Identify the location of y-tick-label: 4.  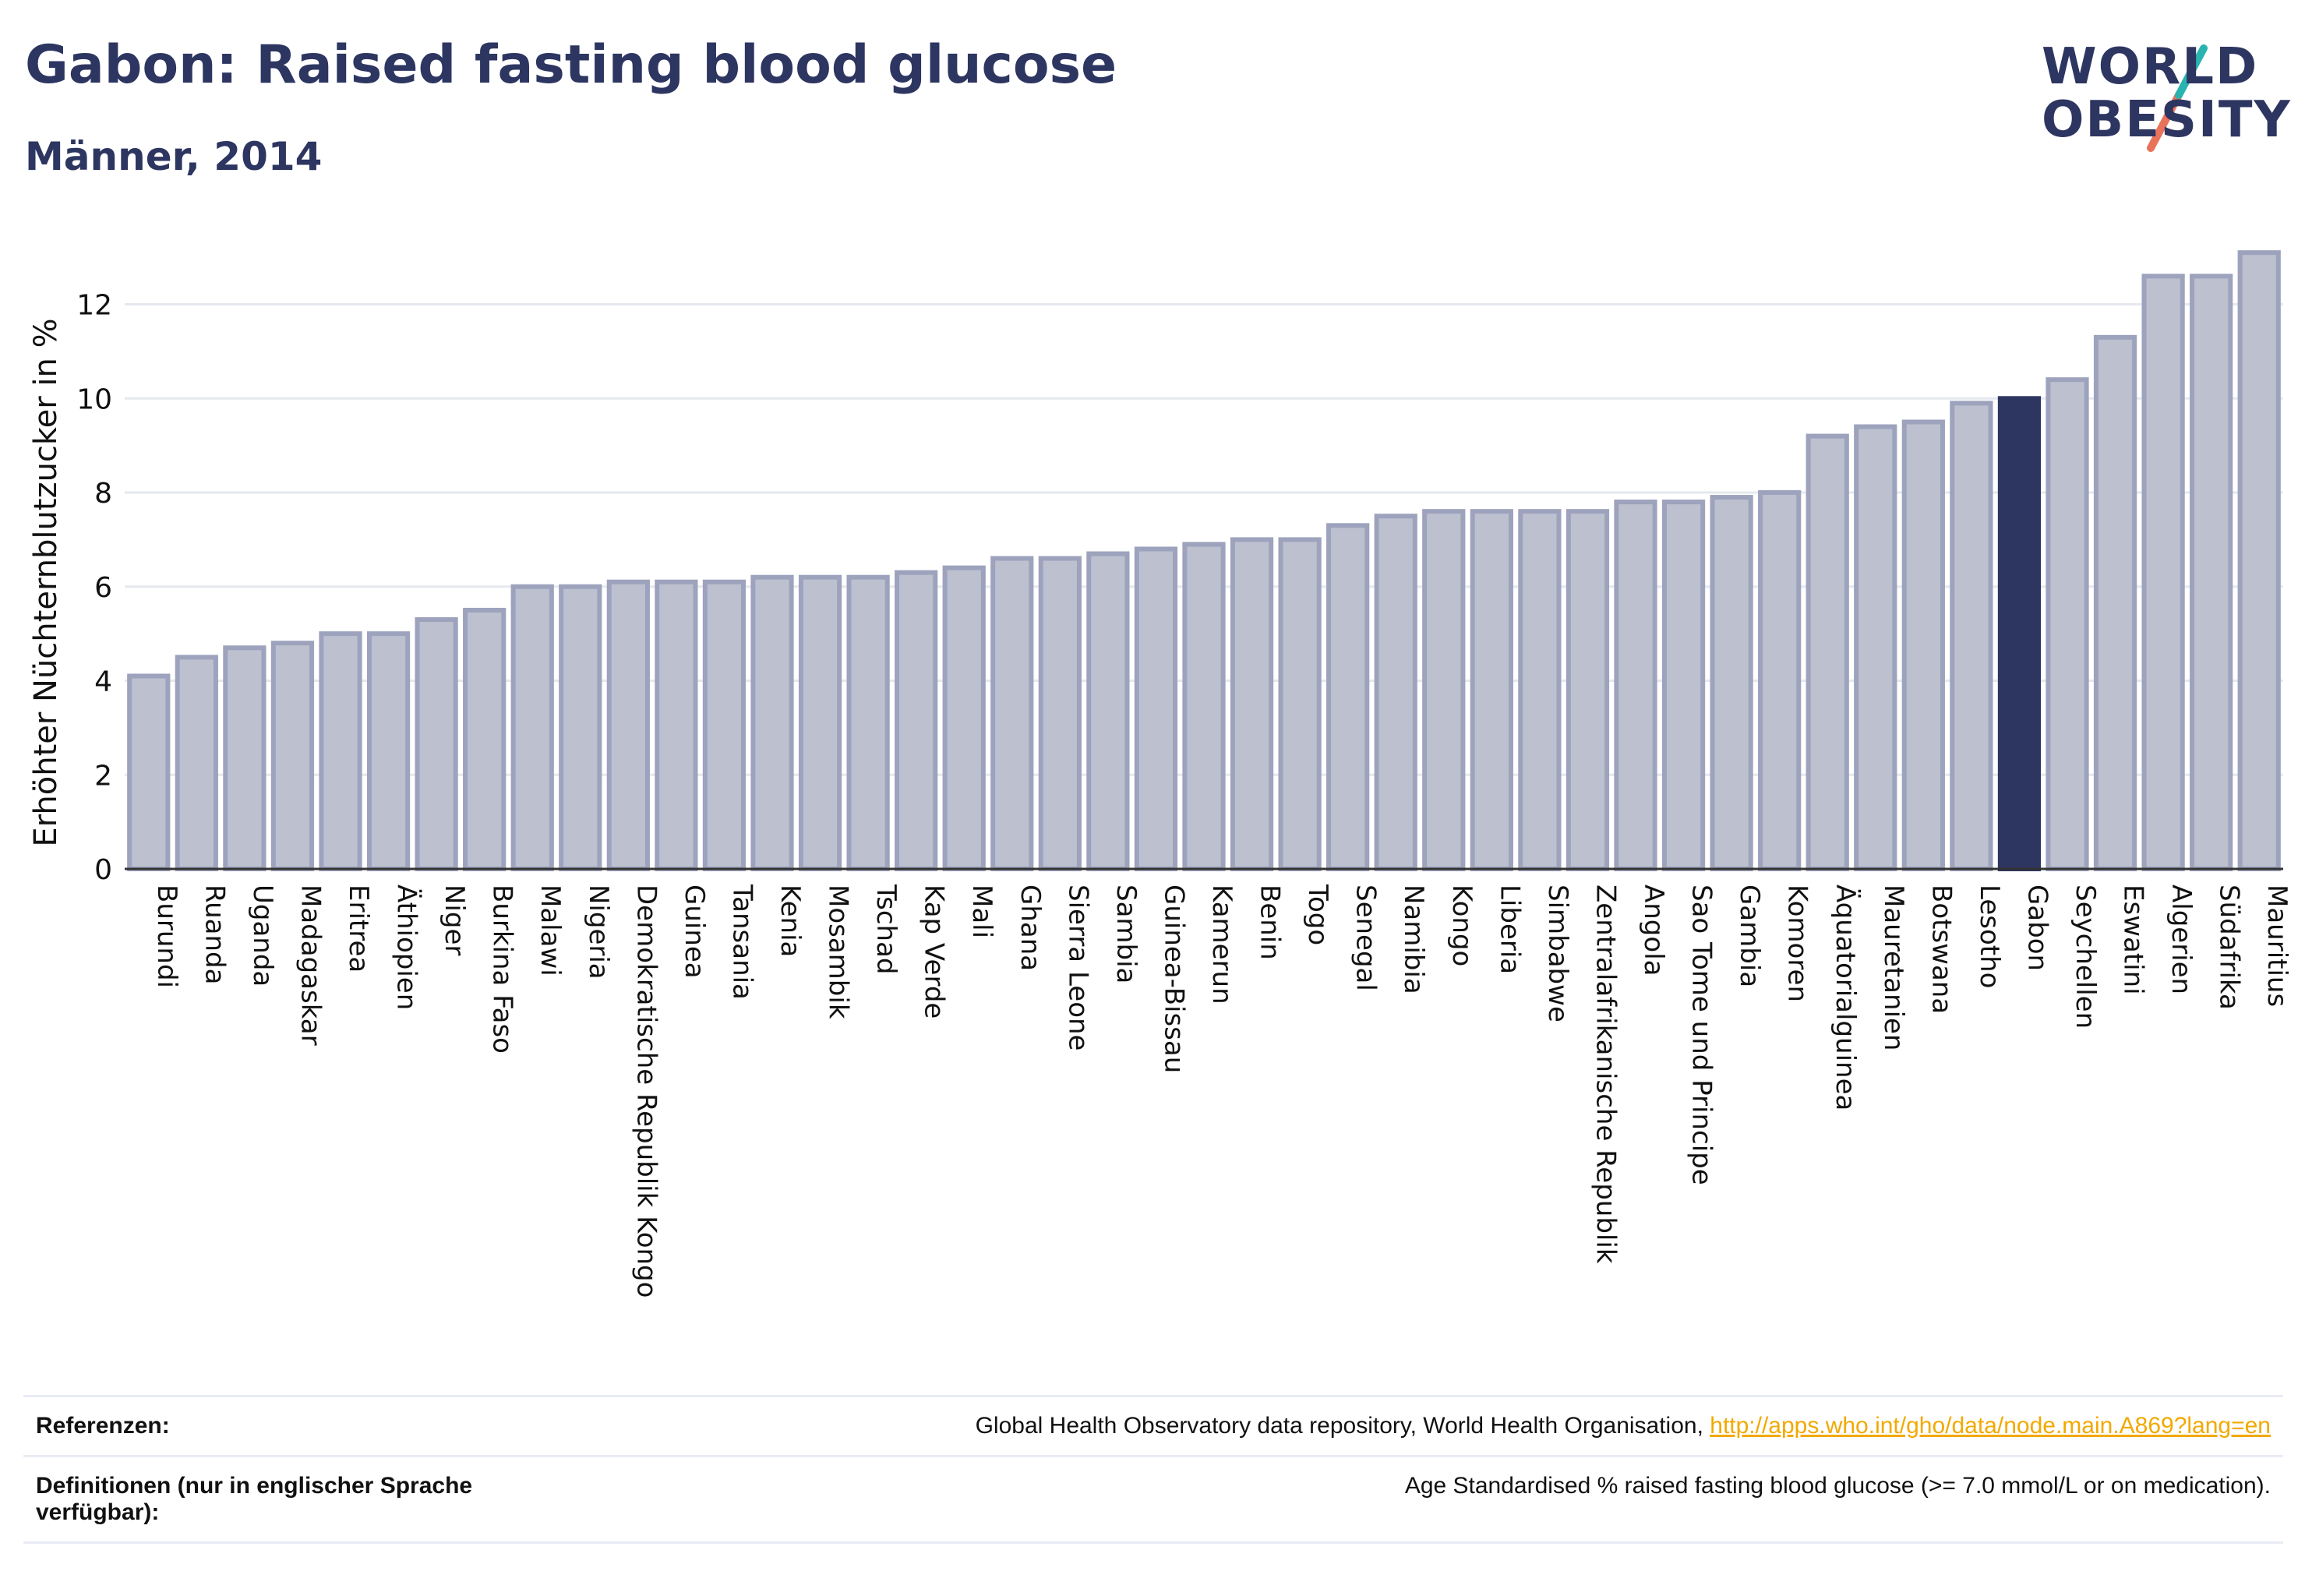
(103, 682).